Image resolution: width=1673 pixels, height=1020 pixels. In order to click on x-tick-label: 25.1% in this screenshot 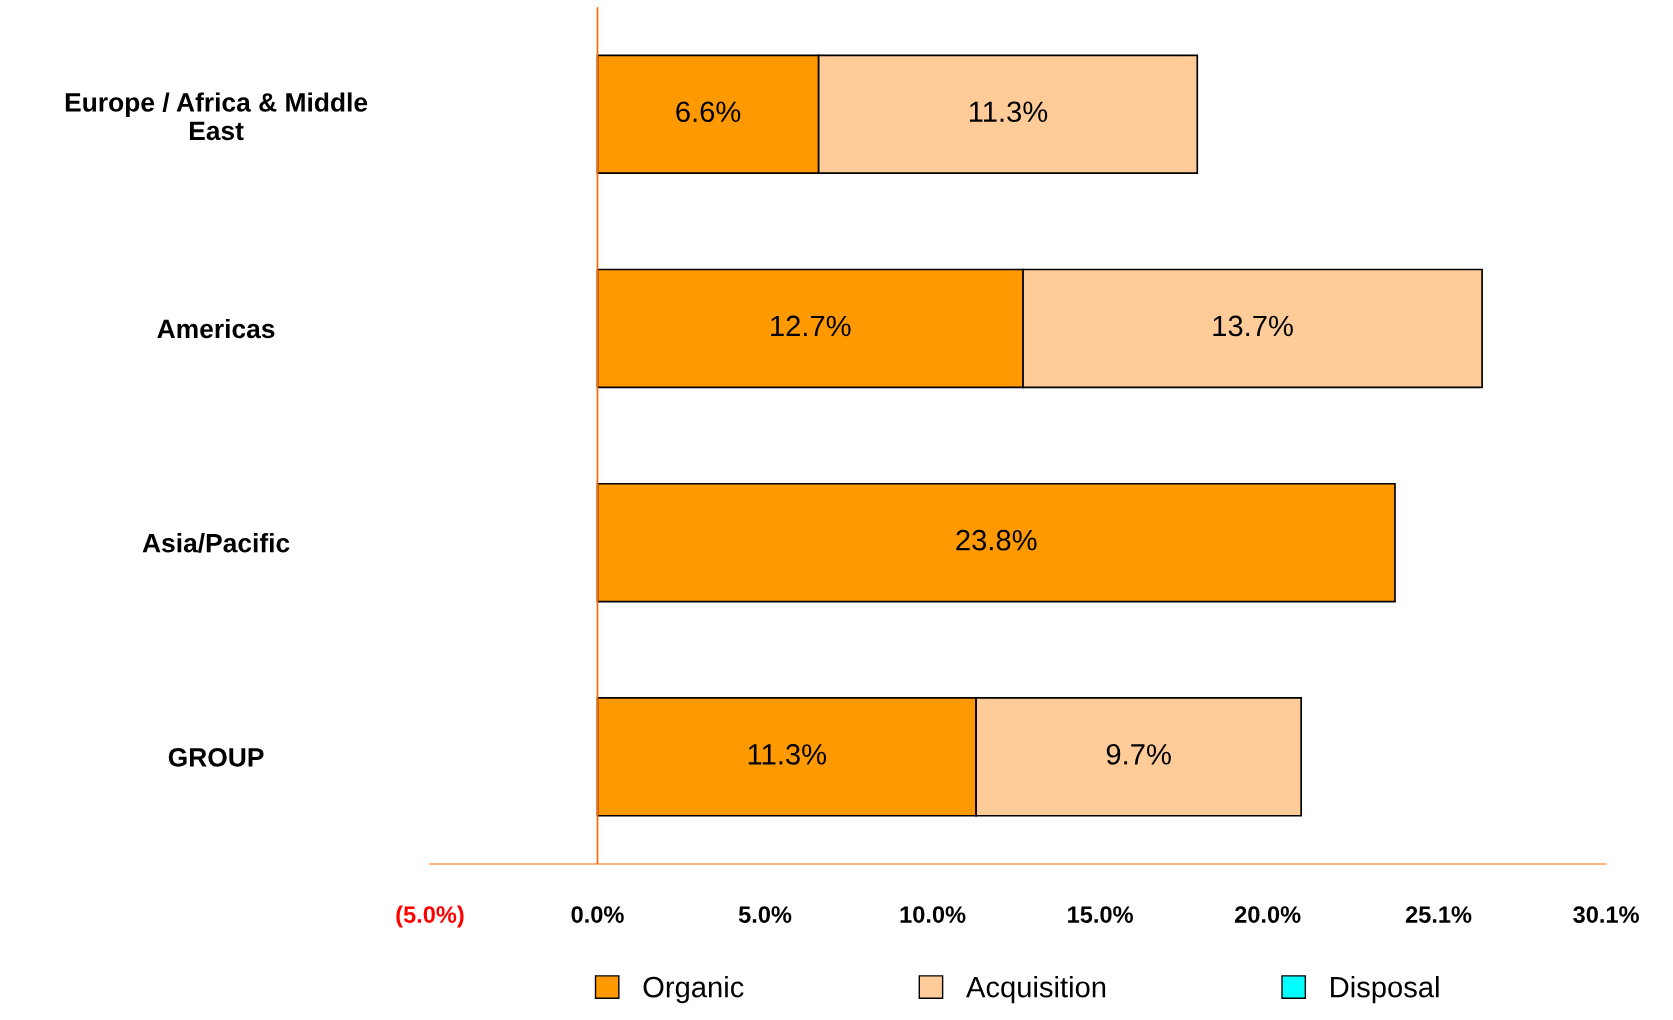, I will do `click(1438, 914)`.